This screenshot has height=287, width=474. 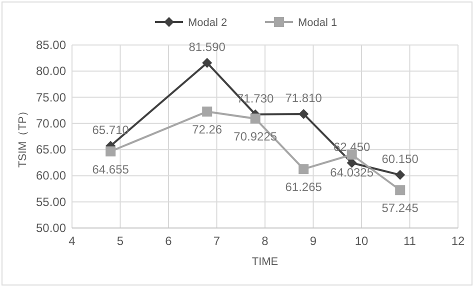 What do you see at coordinates (265, 241) in the screenshot?
I see `x-tick-label: 8` at bounding box center [265, 241].